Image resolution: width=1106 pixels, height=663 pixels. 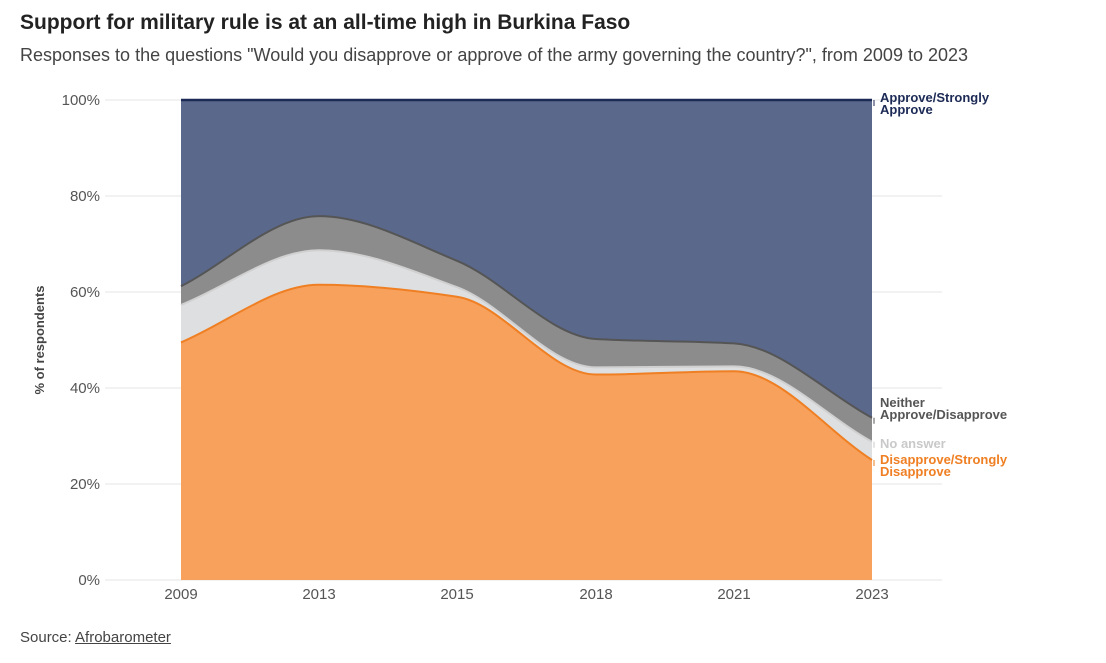 What do you see at coordinates (81, 100) in the screenshot?
I see `y-tick-label: 100%` at bounding box center [81, 100].